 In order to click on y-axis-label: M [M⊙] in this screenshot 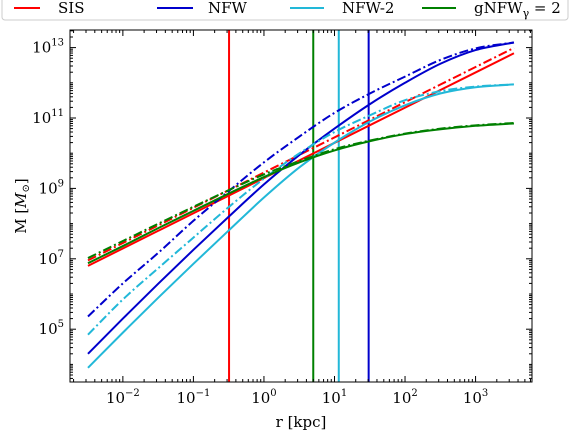, I will do `click(22, 206)`.